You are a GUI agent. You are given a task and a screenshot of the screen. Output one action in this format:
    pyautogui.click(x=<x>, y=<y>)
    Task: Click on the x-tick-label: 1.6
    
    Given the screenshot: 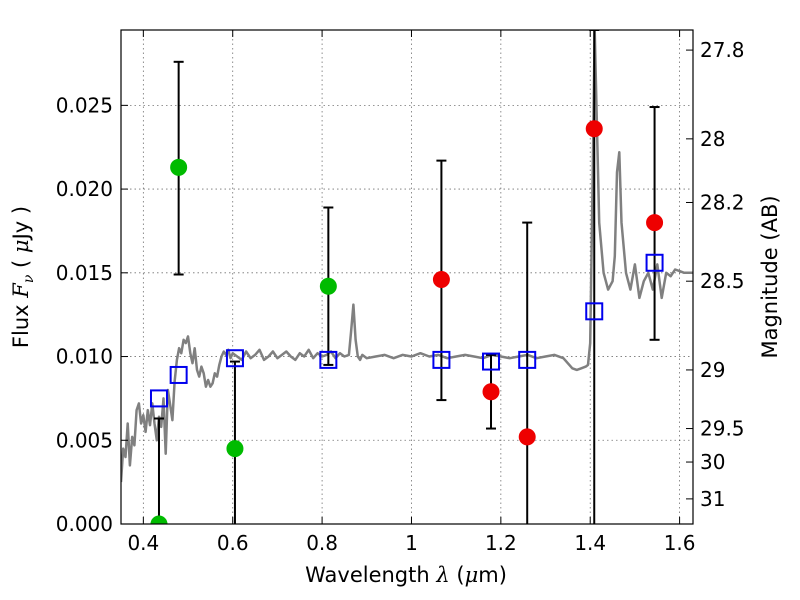 What is the action you would take?
    pyautogui.click(x=680, y=543)
    